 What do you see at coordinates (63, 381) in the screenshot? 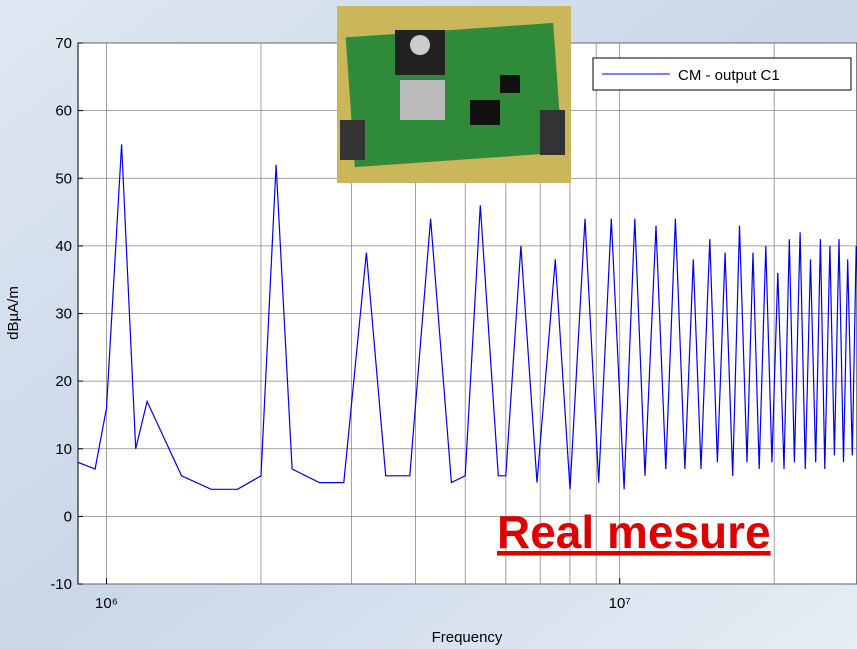
I see `y-tick-label: 20` at bounding box center [63, 381].